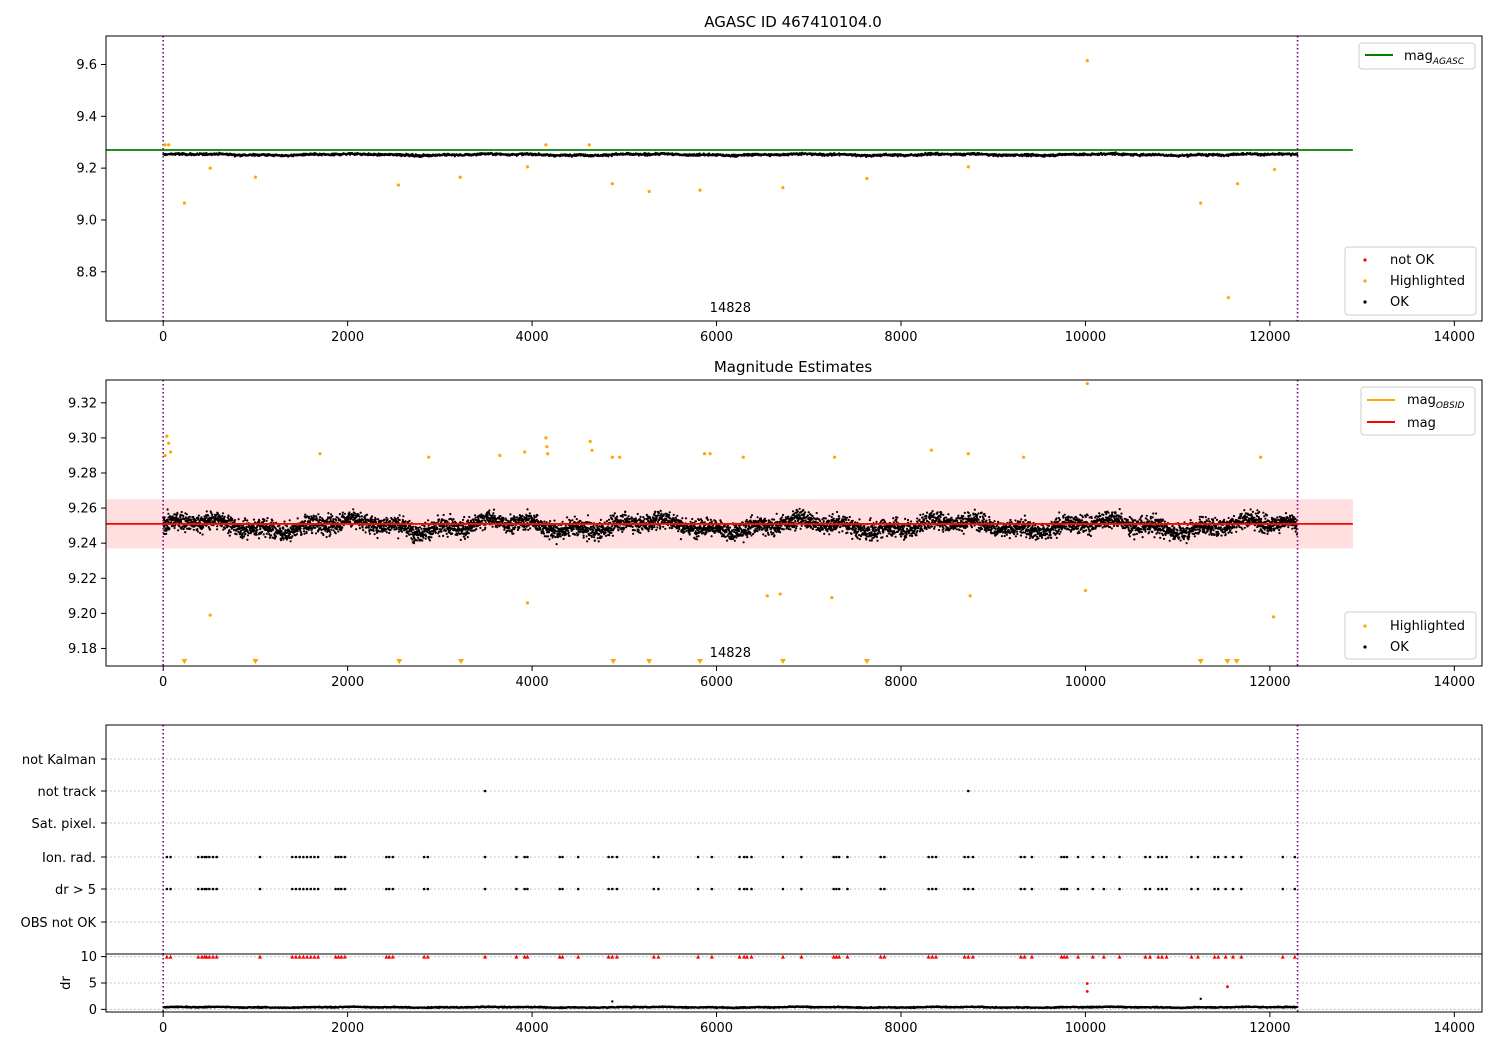 The height and width of the screenshot is (1050, 1500). What do you see at coordinates (1269, 337) in the screenshot?
I see `x-tick-label: 12000` at bounding box center [1269, 337].